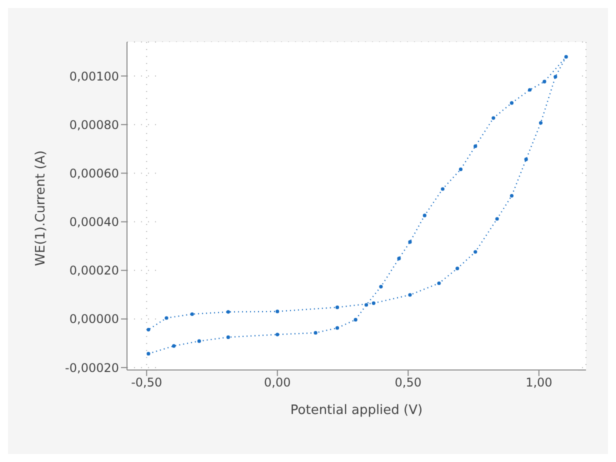  I want to click on y-tick-label: 0,00000, so click(94, 319).